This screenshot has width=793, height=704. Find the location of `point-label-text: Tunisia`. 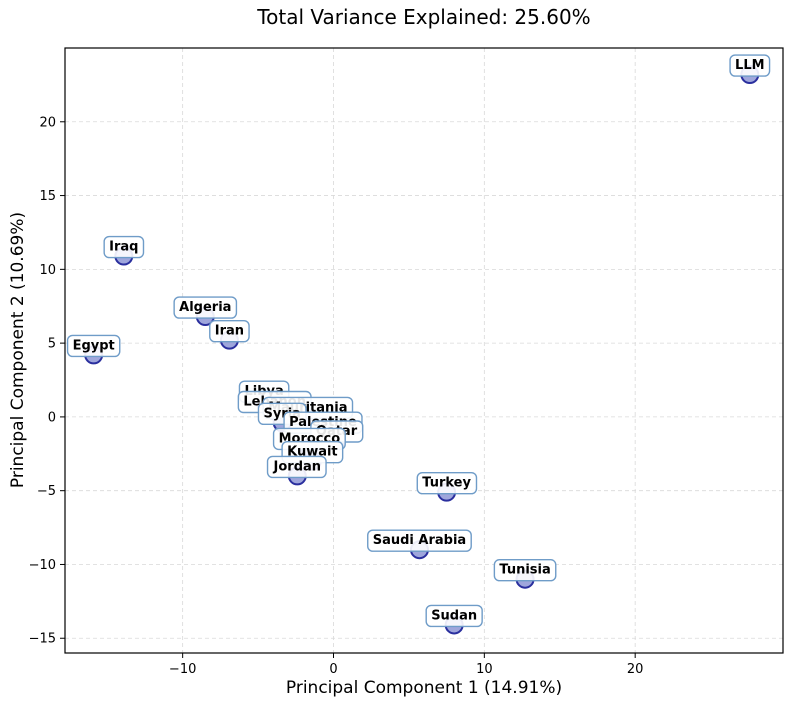

point-label-text: Tunisia is located at coordinates (524, 570).